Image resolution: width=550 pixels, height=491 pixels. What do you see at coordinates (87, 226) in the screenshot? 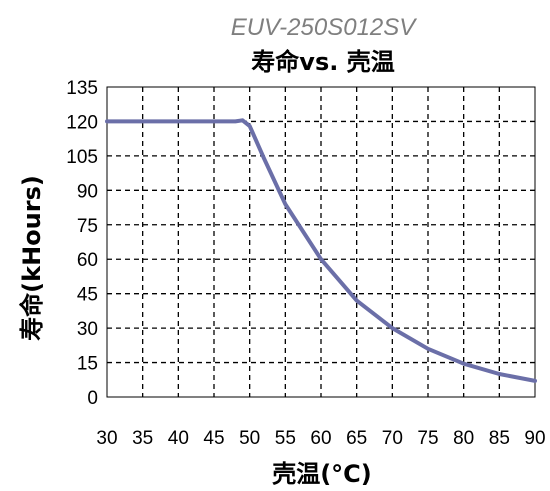
I see `y-tick-label: 75` at bounding box center [87, 226].